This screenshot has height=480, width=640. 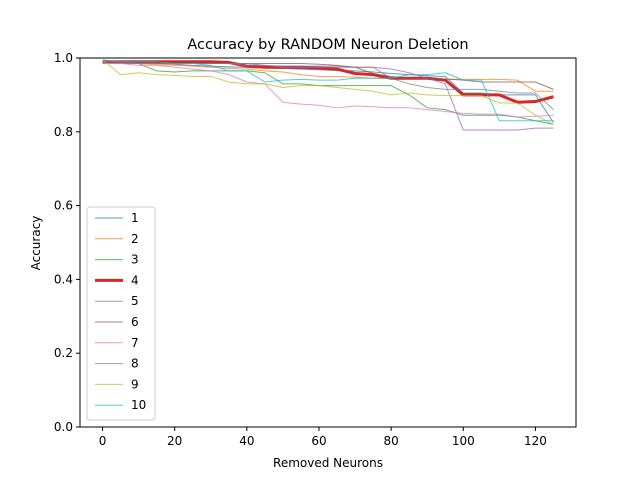 I want to click on legend-label-1: 1, so click(x=135, y=218).